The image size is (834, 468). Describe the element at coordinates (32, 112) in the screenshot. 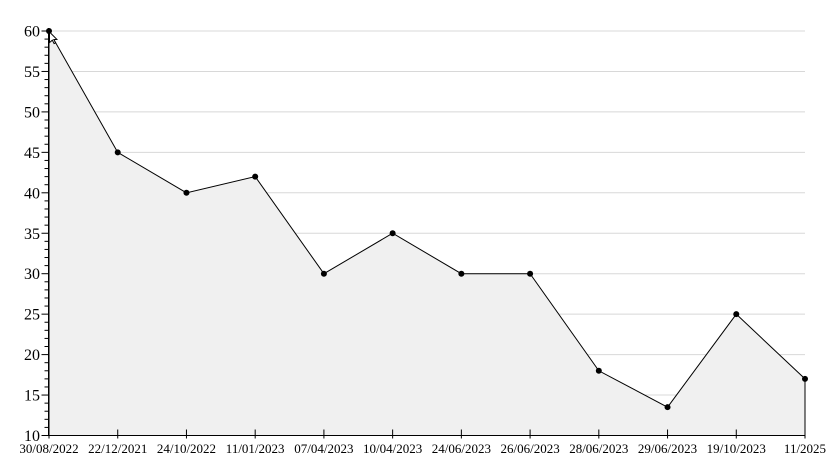

I see `y-axis-label: 50` at that location.